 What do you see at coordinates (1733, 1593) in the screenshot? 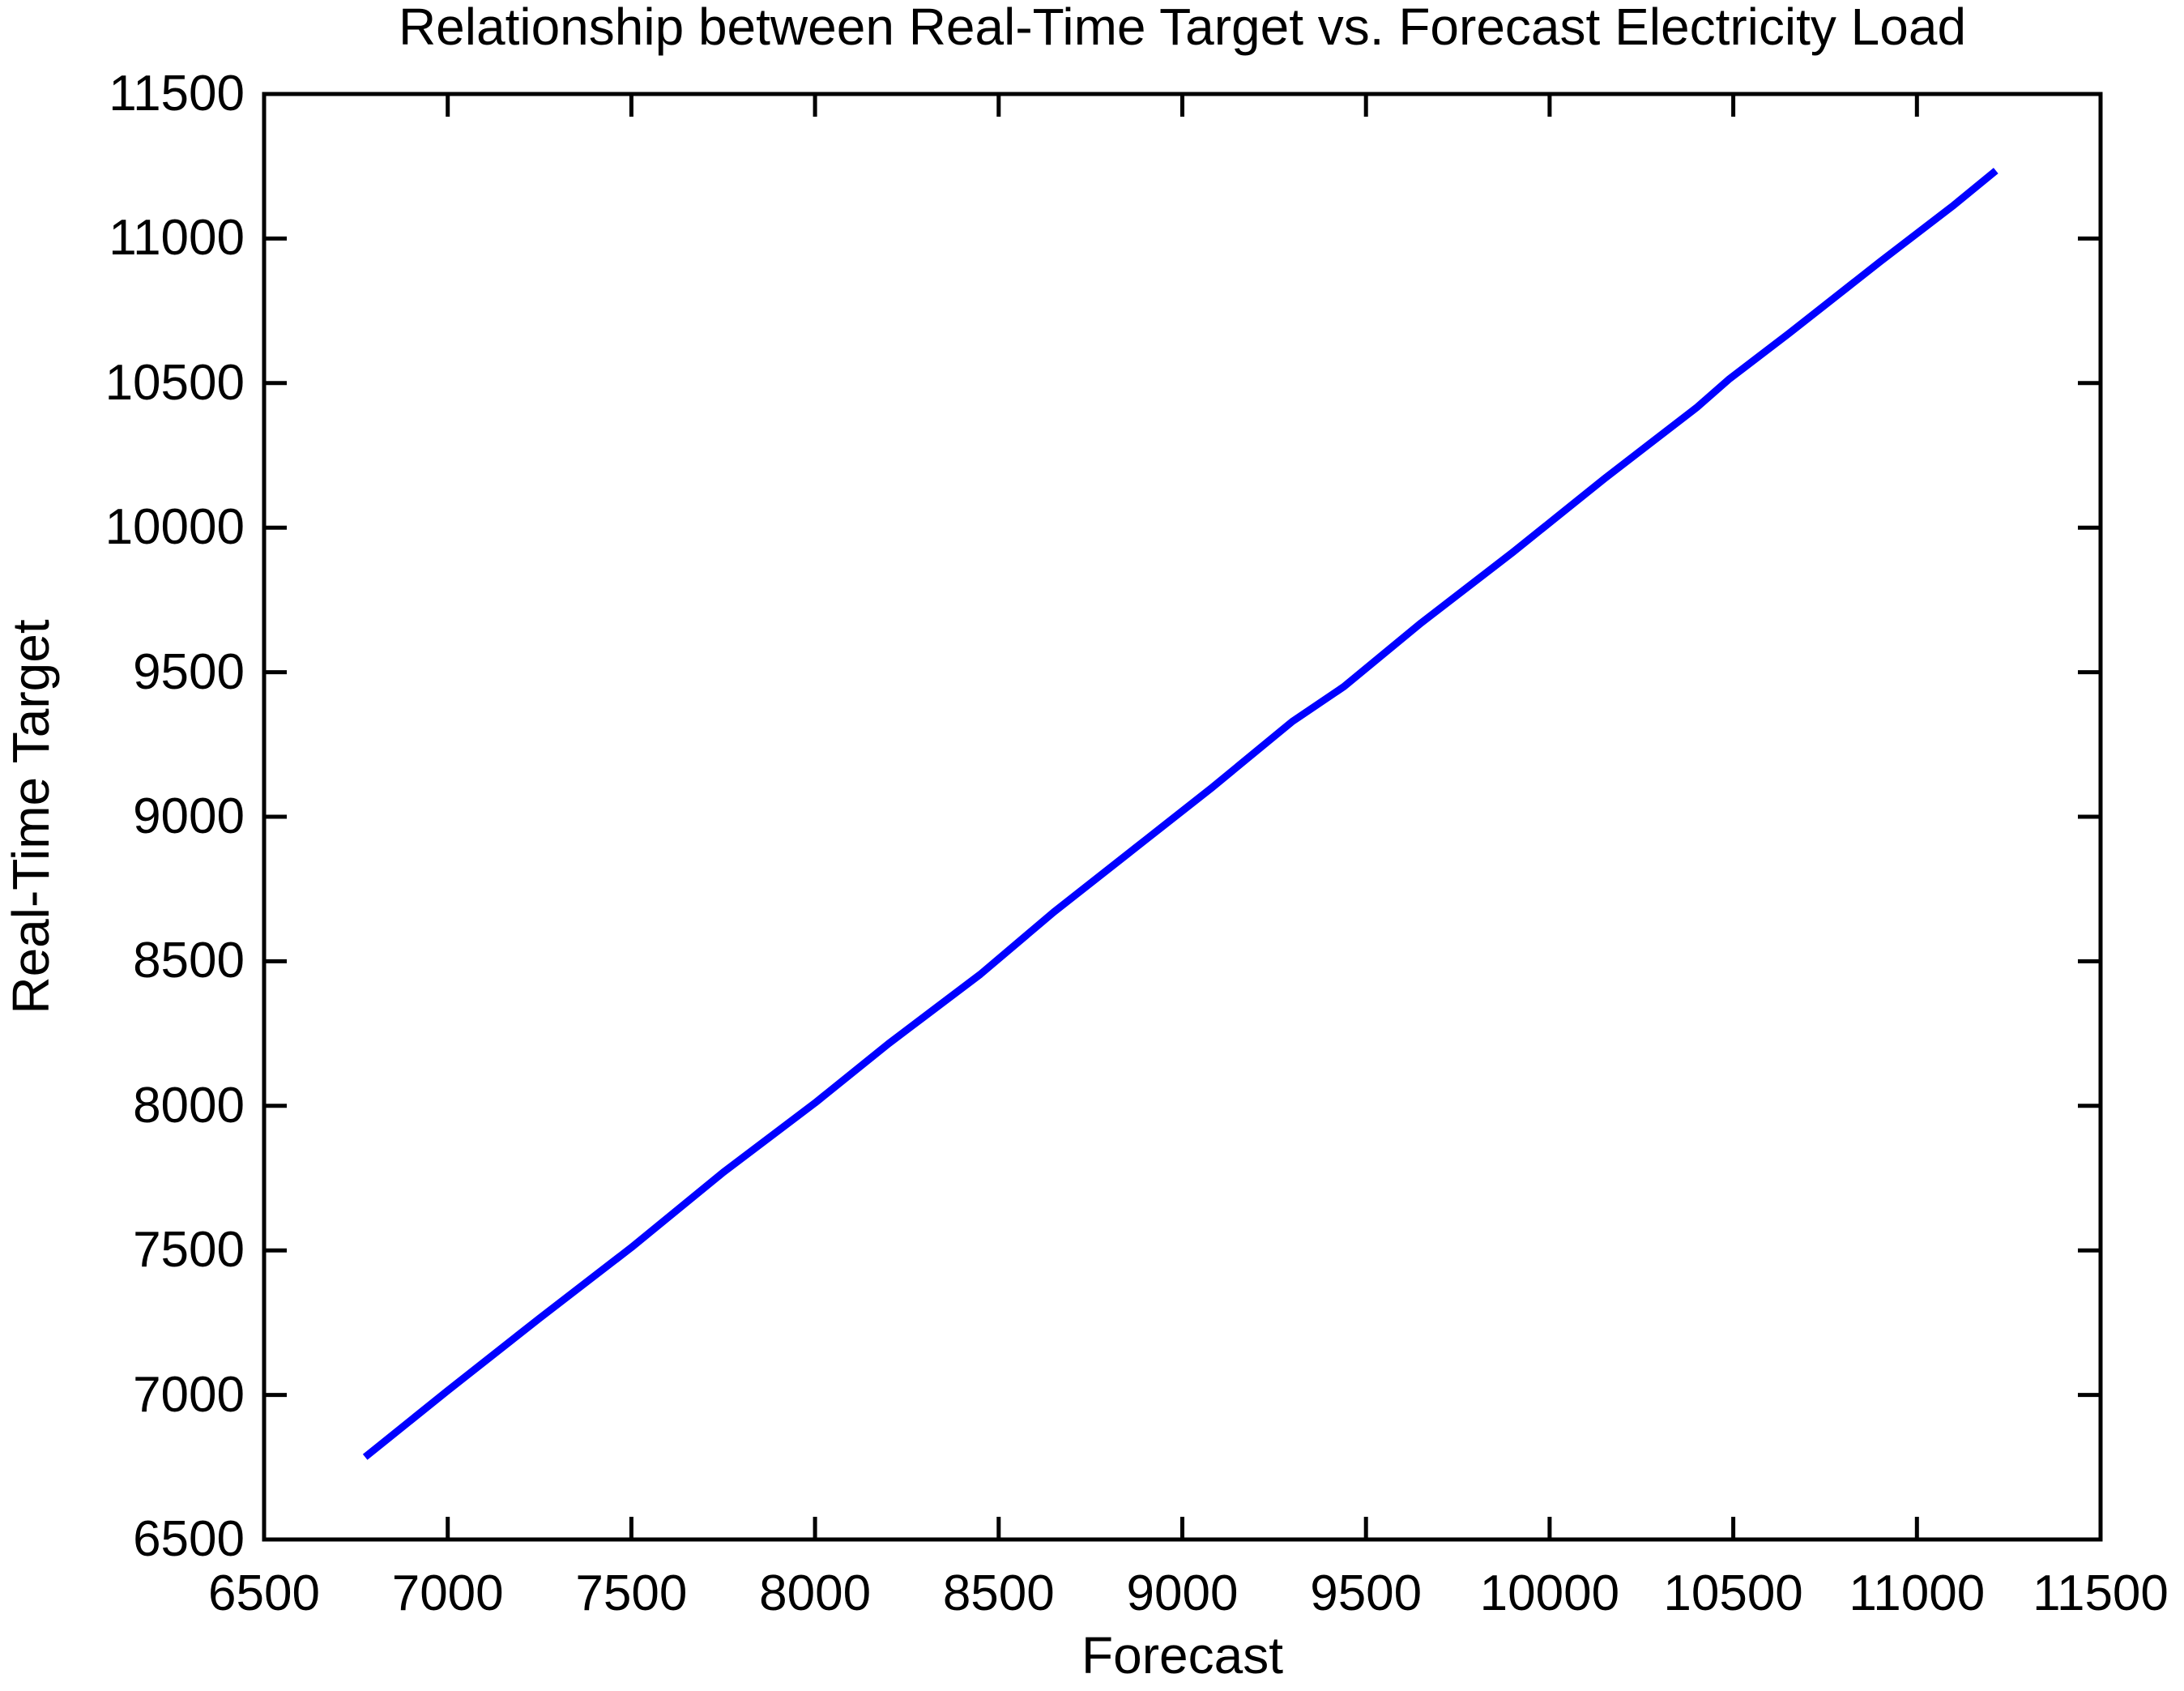
I see `x-tick-label: 10500` at bounding box center [1733, 1593].